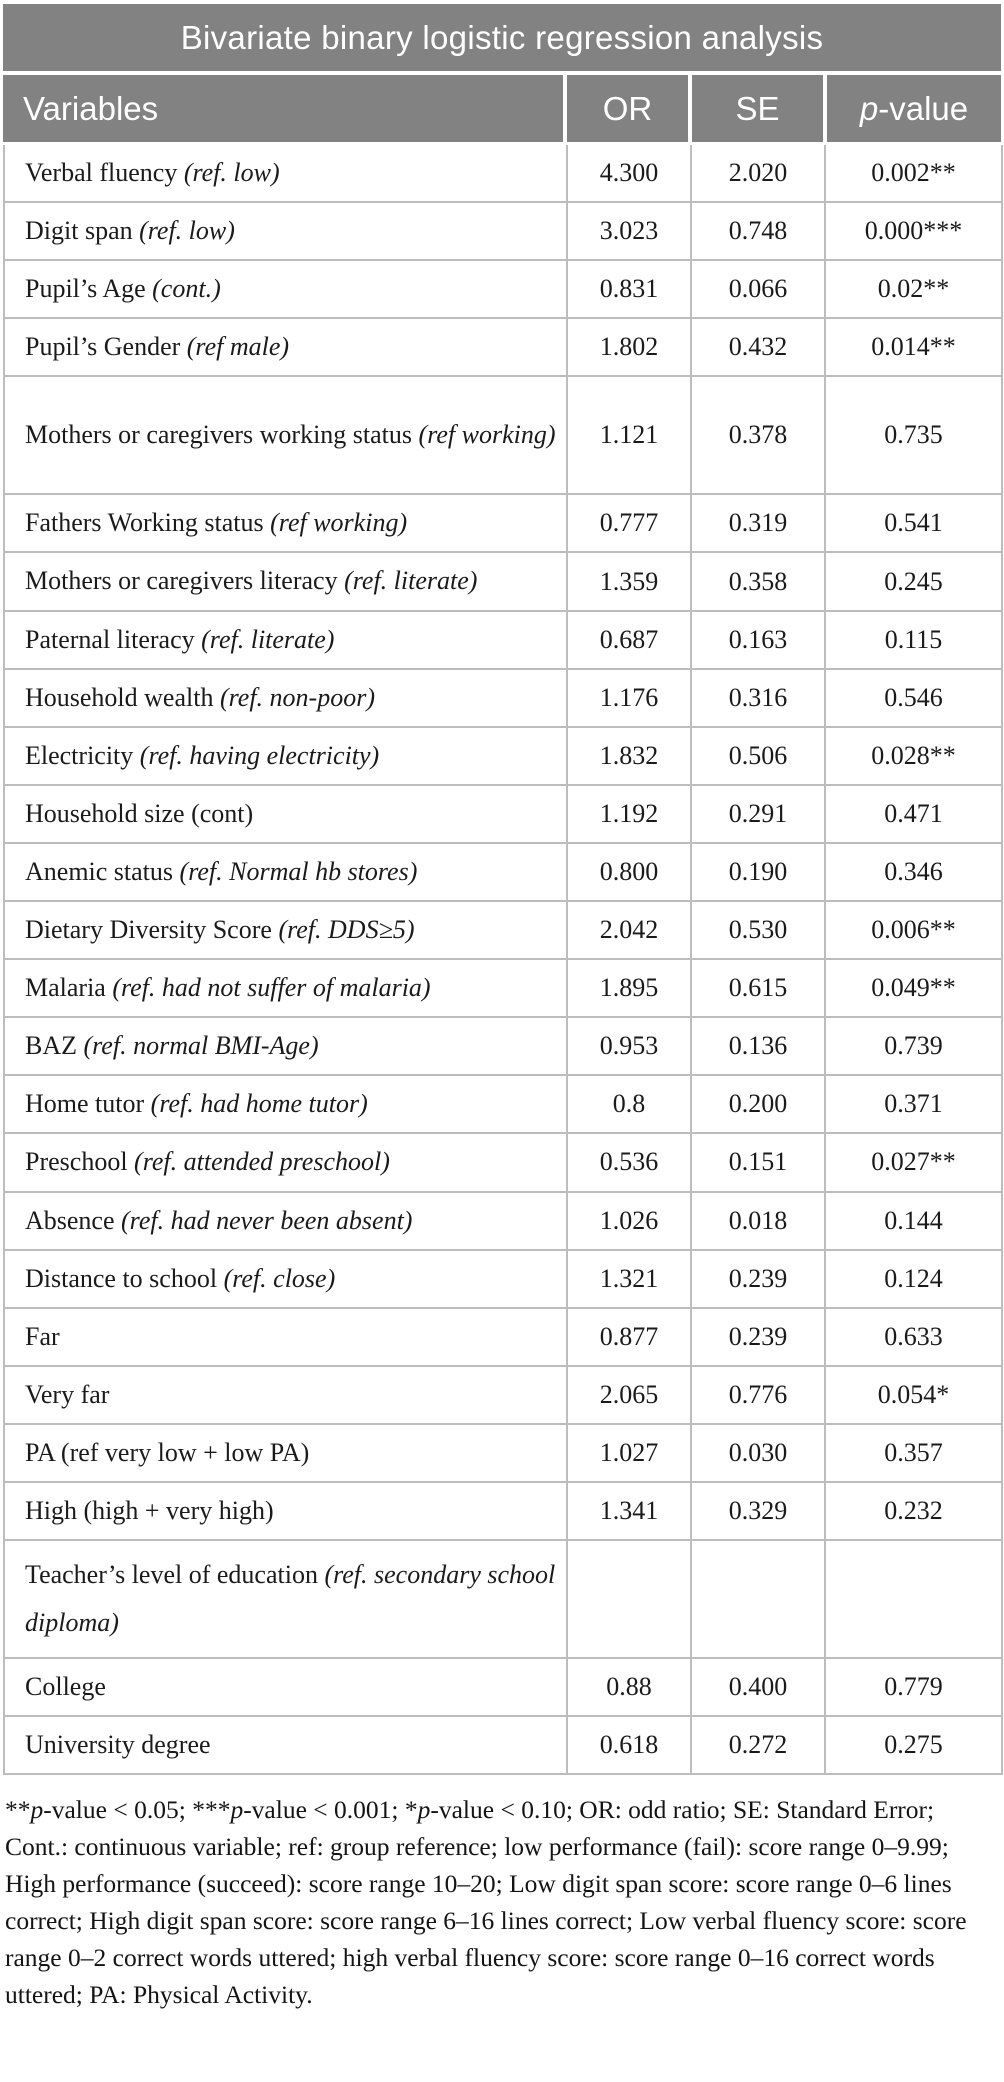 The width and height of the screenshot is (1004, 2082). What do you see at coordinates (262, 1162) in the screenshot?
I see `variable-reference: (ref. attended preschool)` at bounding box center [262, 1162].